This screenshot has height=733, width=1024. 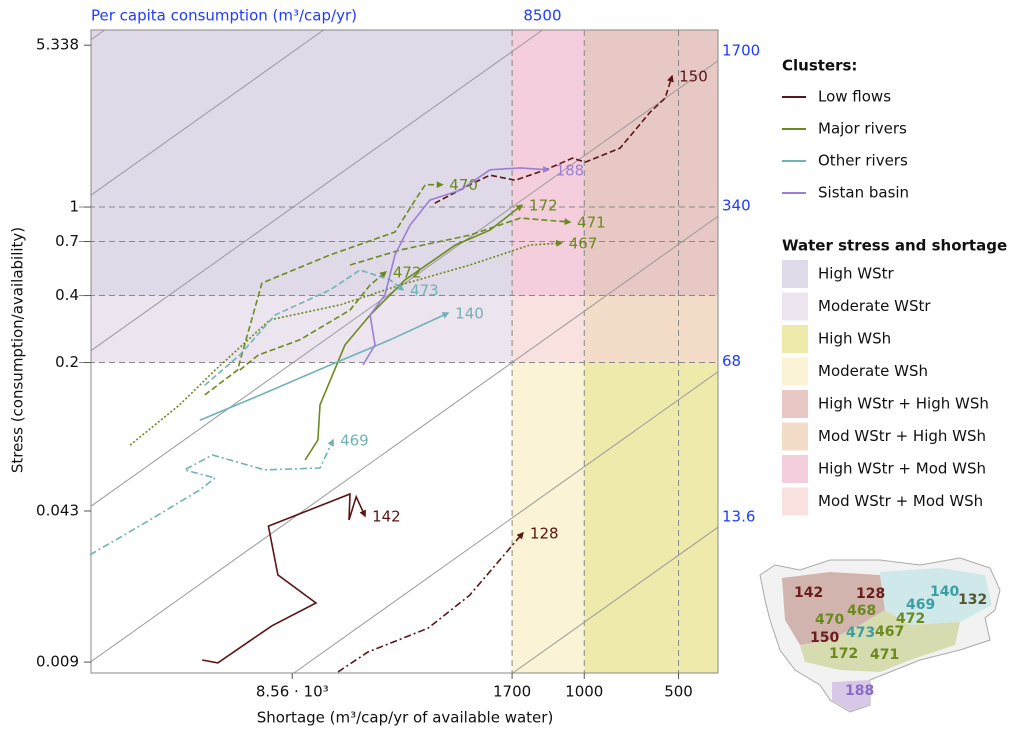 What do you see at coordinates (738, 517) in the screenshot?
I see `right-tick-label: 13.6` at bounding box center [738, 517].